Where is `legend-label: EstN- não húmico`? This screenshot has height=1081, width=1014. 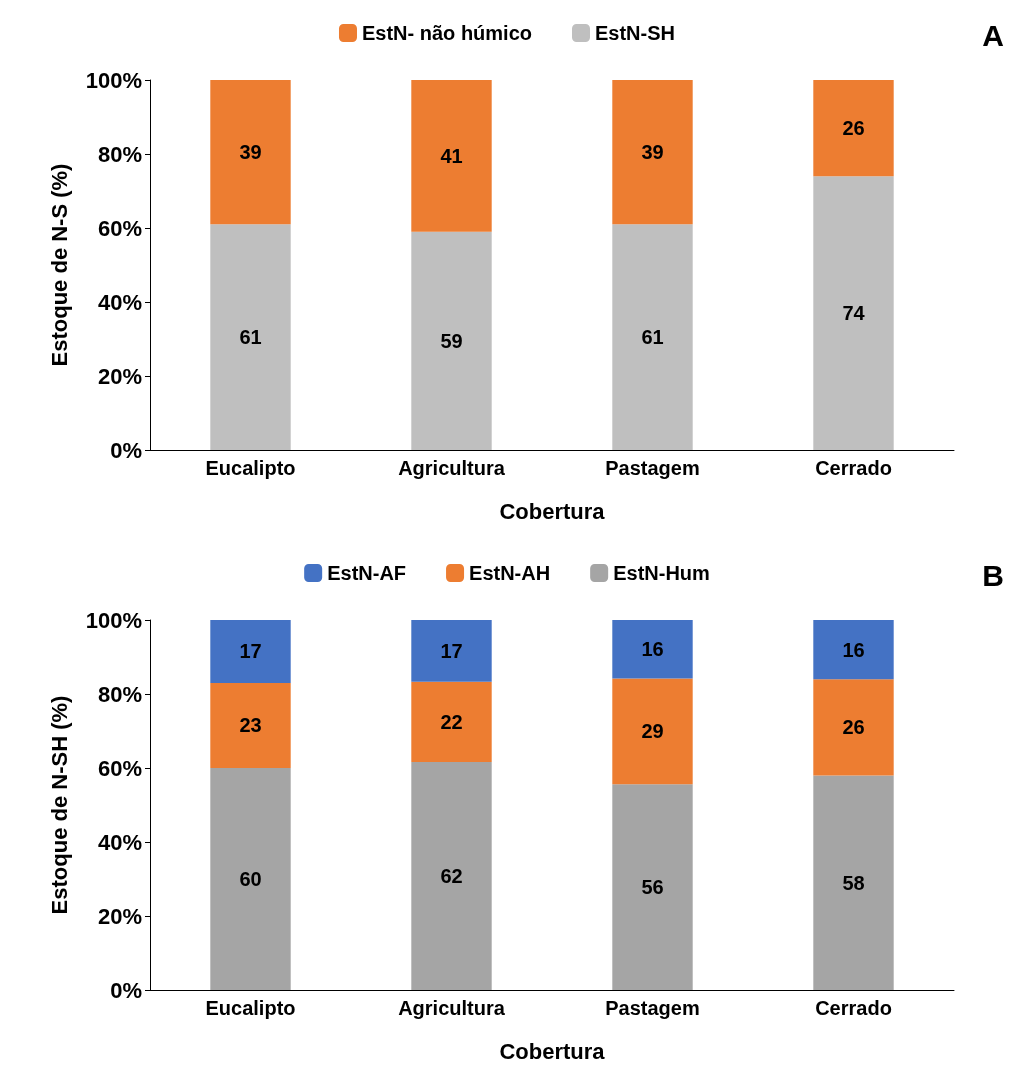
legend-label: EstN- não húmico is located at coordinates (447, 33).